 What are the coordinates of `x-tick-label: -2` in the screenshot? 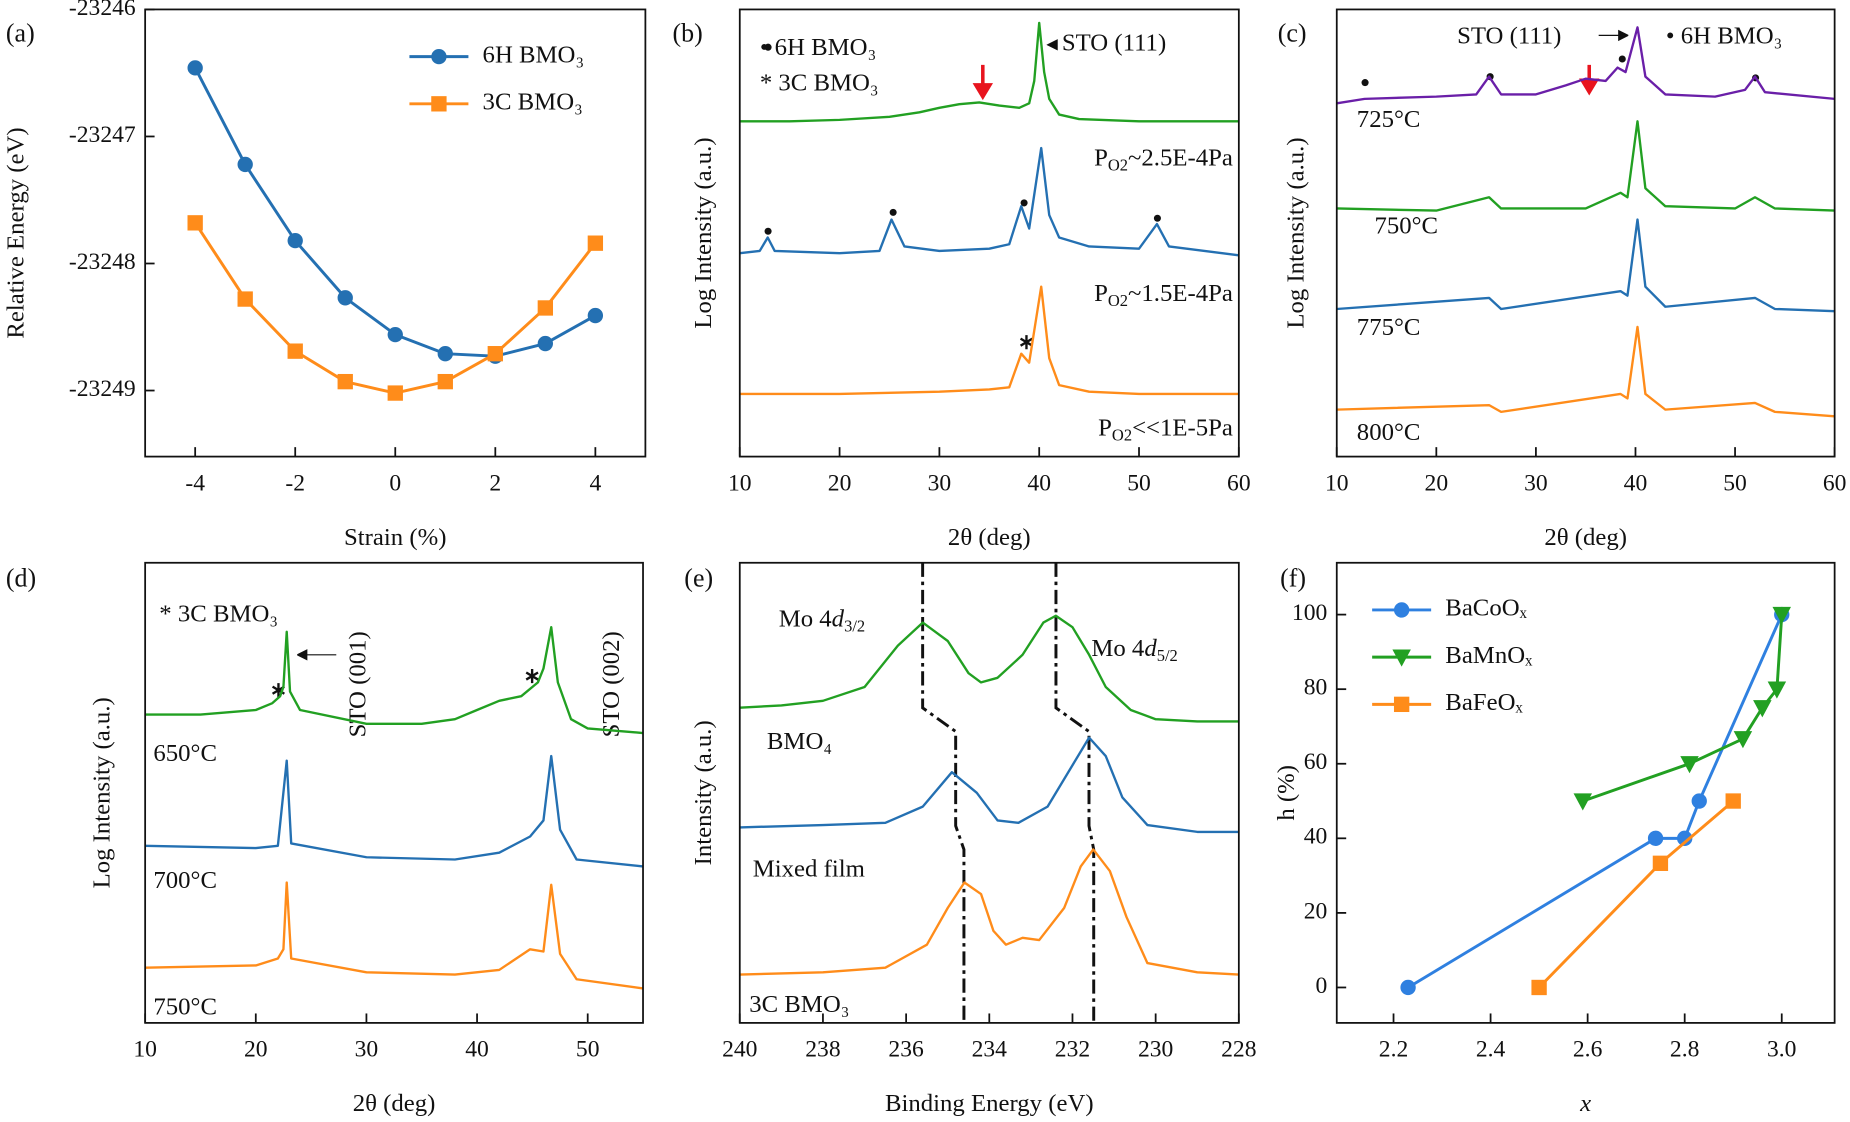 It's located at (295, 483).